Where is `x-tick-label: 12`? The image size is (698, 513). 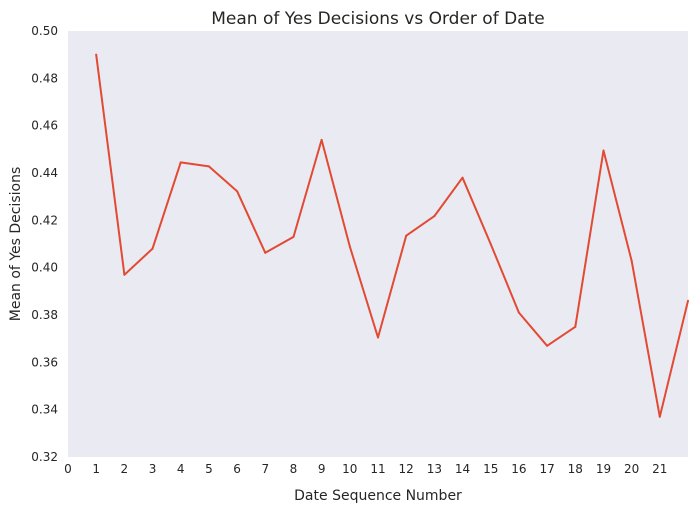
x-tick-label: 12 is located at coordinates (406, 469).